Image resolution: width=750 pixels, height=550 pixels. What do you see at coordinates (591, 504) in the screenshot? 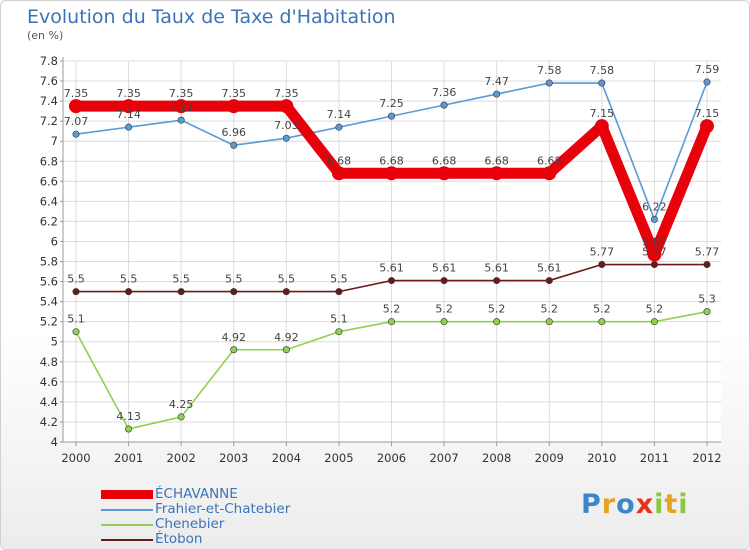
I see `logo-letter: P` at bounding box center [591, 504].